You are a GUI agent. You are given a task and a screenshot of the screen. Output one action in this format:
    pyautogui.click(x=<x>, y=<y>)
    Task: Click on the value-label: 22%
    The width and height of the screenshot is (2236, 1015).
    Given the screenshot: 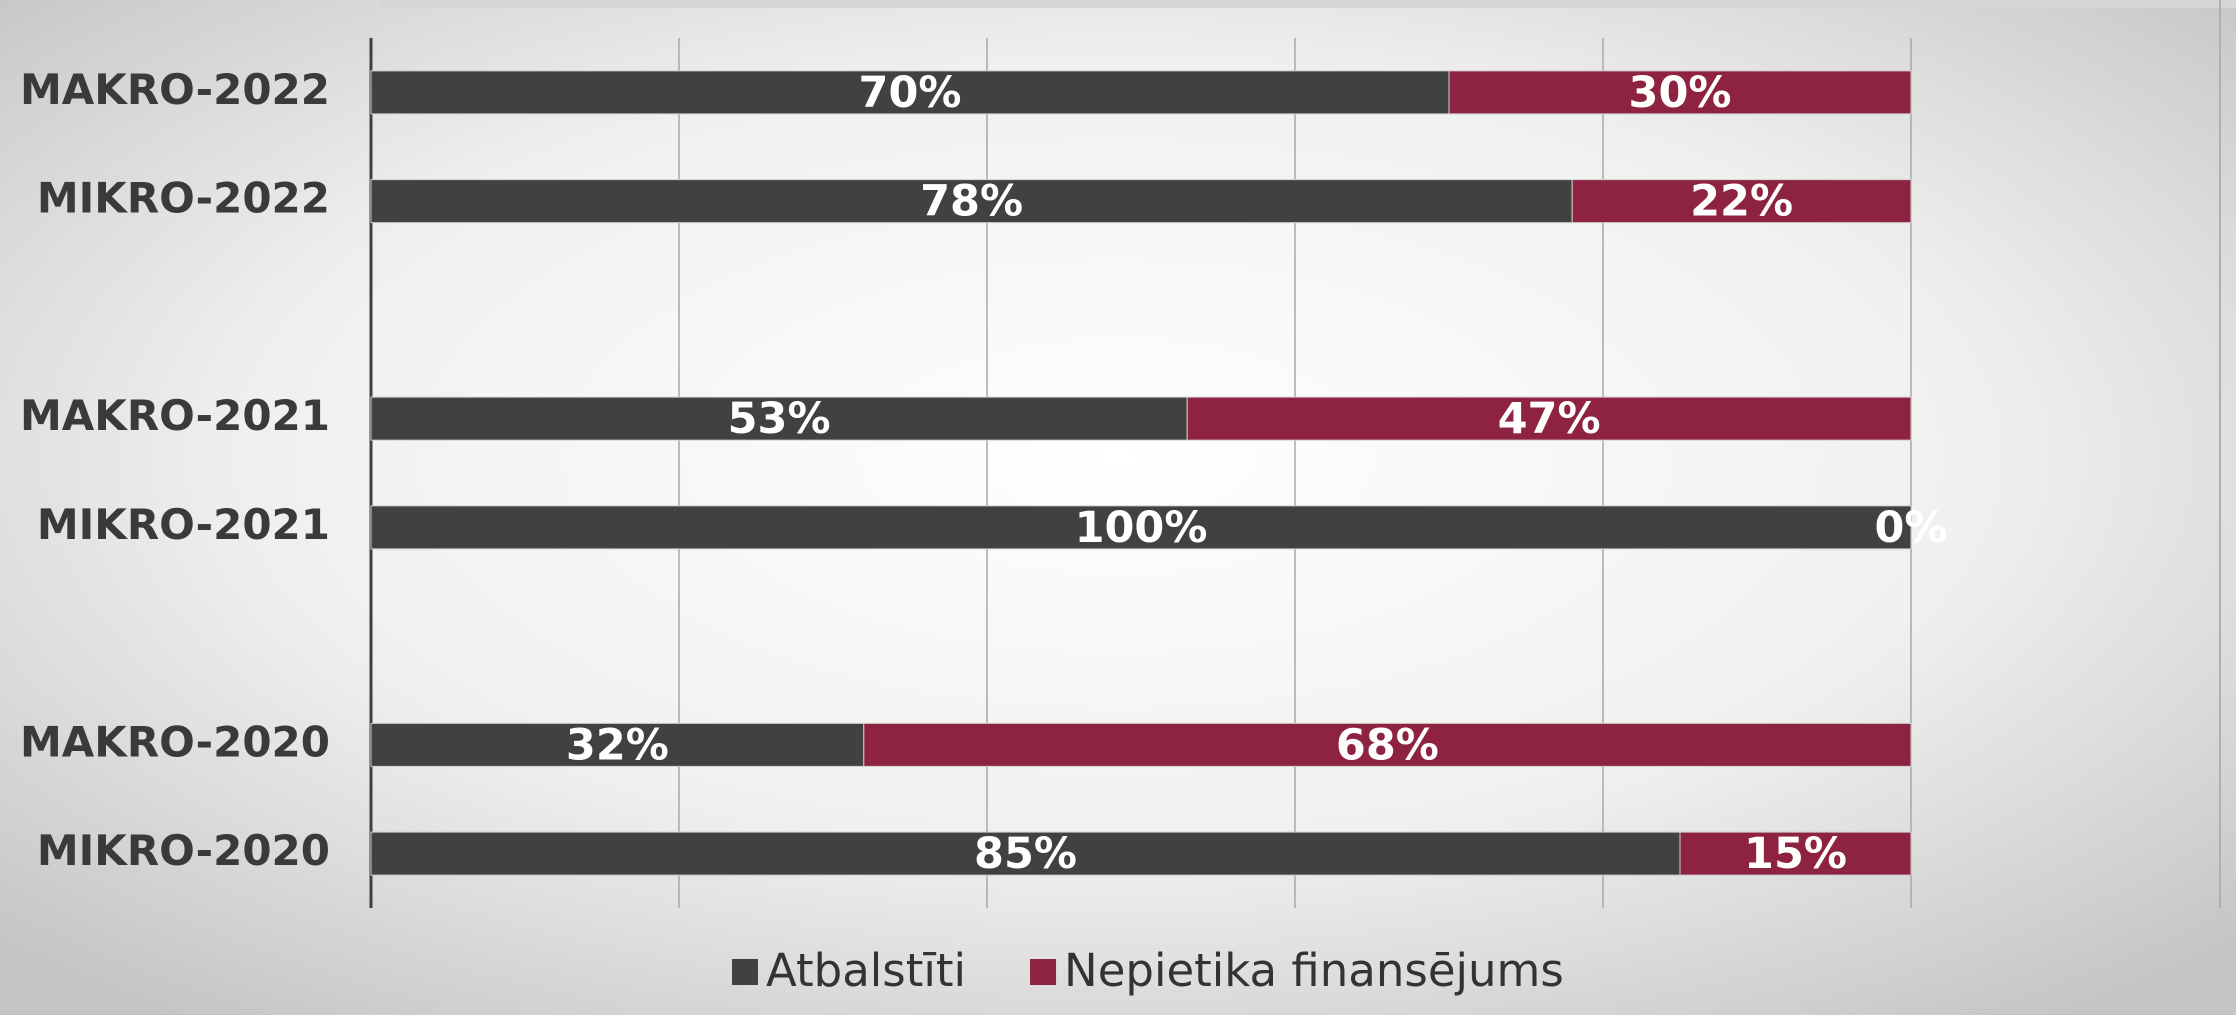 What is the action you would take?
    pyautogui.click(x=1741, y=202)
    